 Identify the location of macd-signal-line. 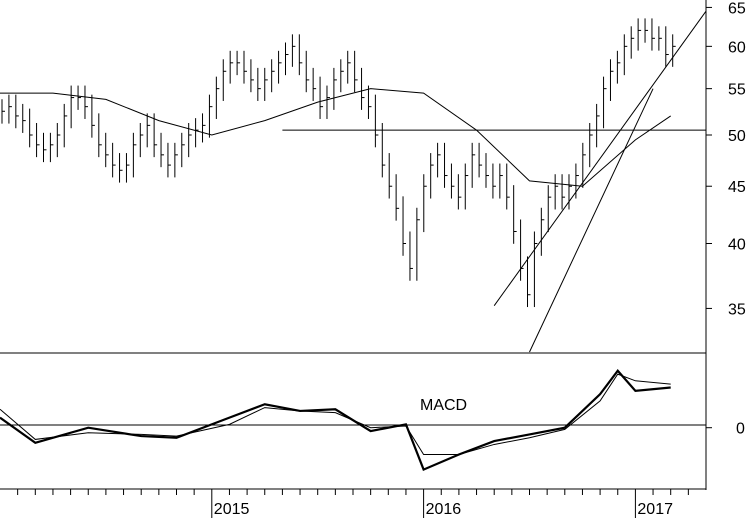
(335, 414).